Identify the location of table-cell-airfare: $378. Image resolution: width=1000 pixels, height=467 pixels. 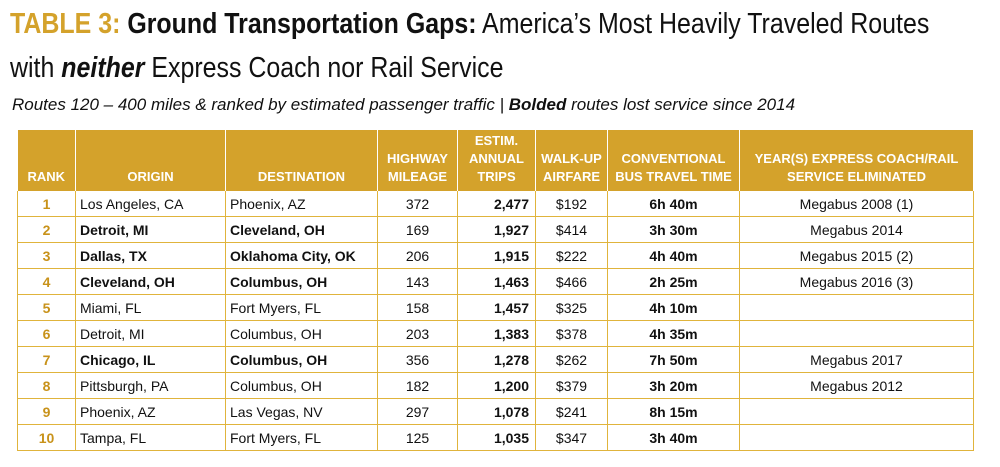
(571, 333).